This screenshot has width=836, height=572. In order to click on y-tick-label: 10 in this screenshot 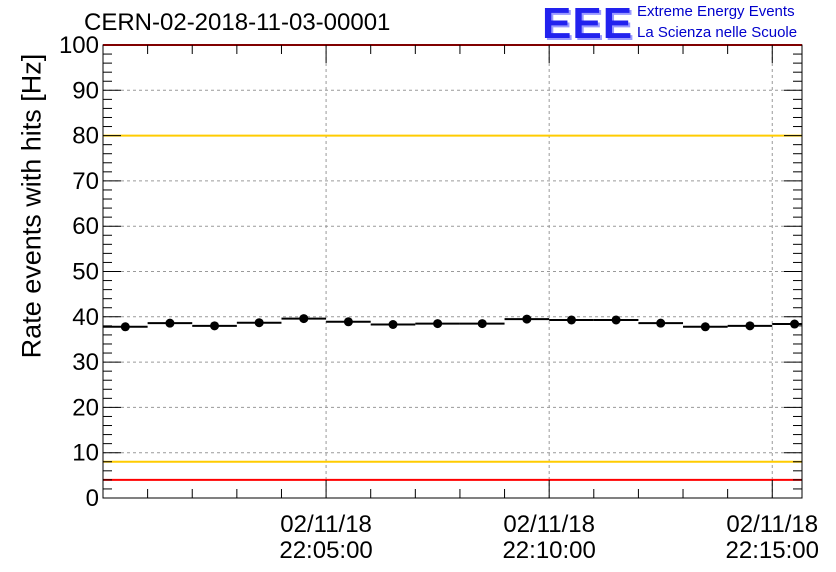, I will do `click(85, 453)`.